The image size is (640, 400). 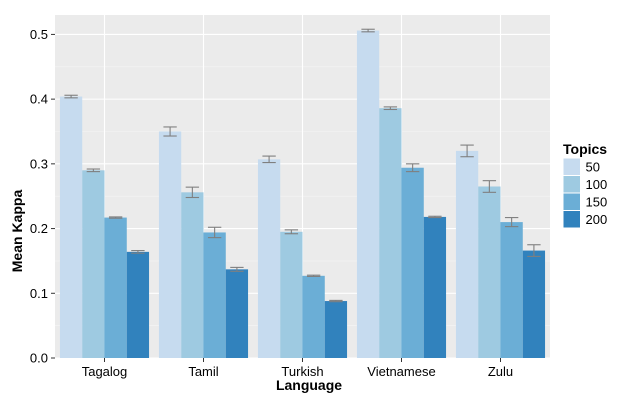 I want to click on legend-label: 200, so click(x=597, y=219).